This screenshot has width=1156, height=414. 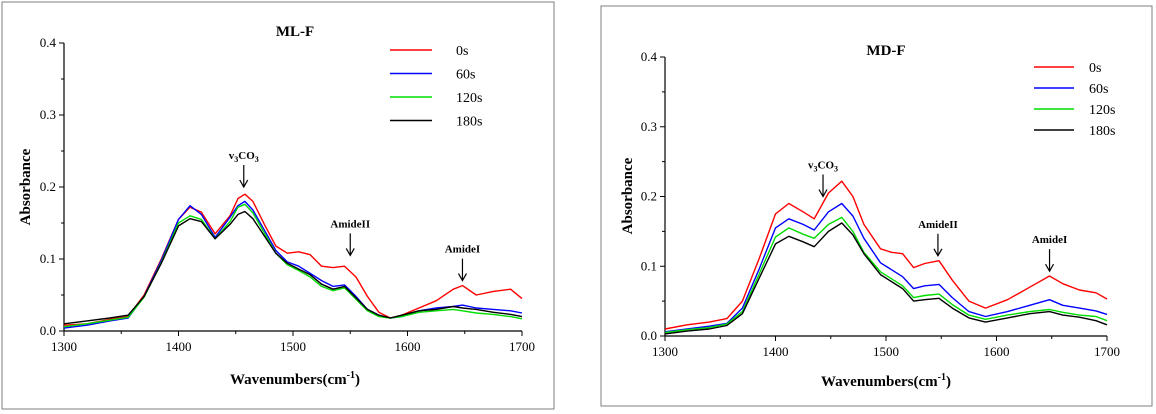 I want to click on chart-title: MD-F, so click(x=885, y=51).